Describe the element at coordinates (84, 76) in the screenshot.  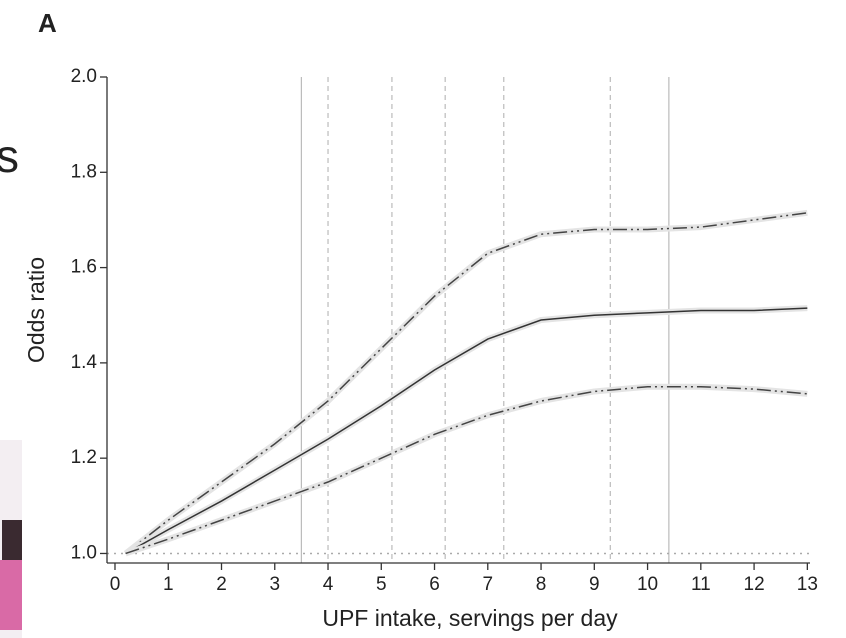
I see `y-tick-label: 2.0` at that location.